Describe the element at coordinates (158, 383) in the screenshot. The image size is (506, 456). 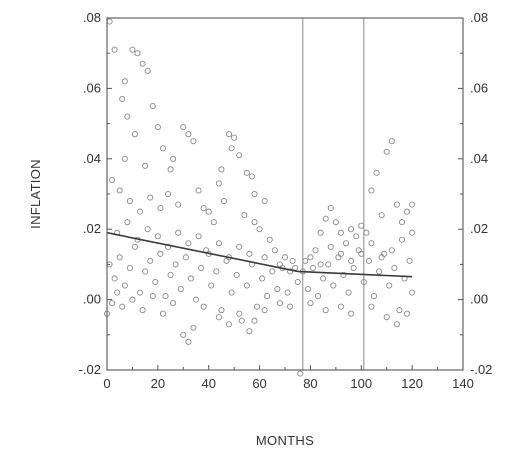
I see `x-tick-label: 20` at that location.